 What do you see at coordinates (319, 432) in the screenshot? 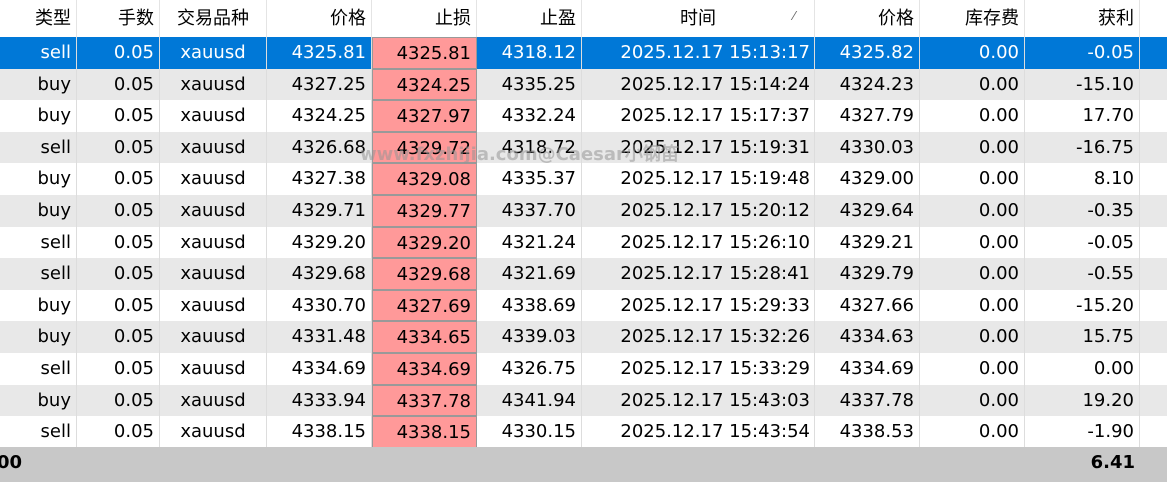
I see `table-cell: 4338.15` at bounding box center [319, 432].